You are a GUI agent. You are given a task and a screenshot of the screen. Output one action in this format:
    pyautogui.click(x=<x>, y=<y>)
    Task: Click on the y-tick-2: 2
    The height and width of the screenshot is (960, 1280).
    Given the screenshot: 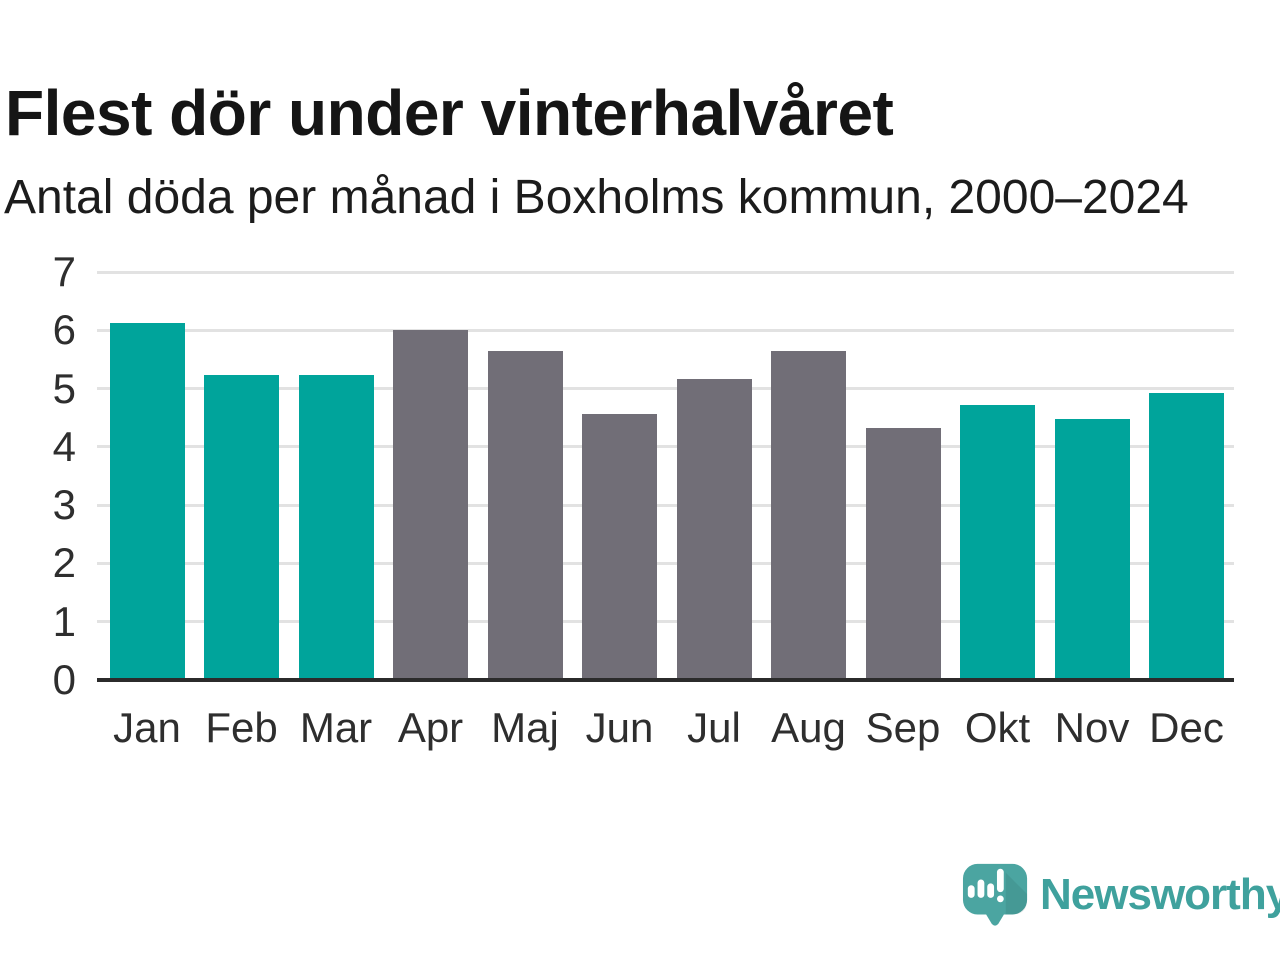 What is the action you would take?
    pyautogui.click(x=64, y=563)
    